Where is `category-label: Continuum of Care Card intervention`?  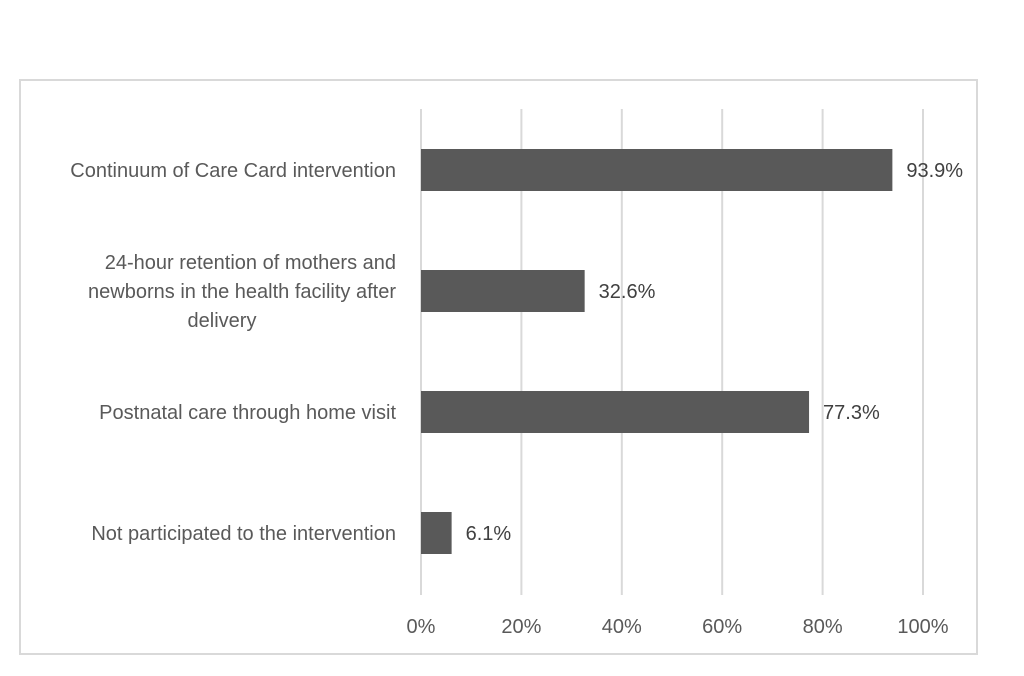 category-label: Continuum of Care Card intervention is located at coordinates (233, 171).